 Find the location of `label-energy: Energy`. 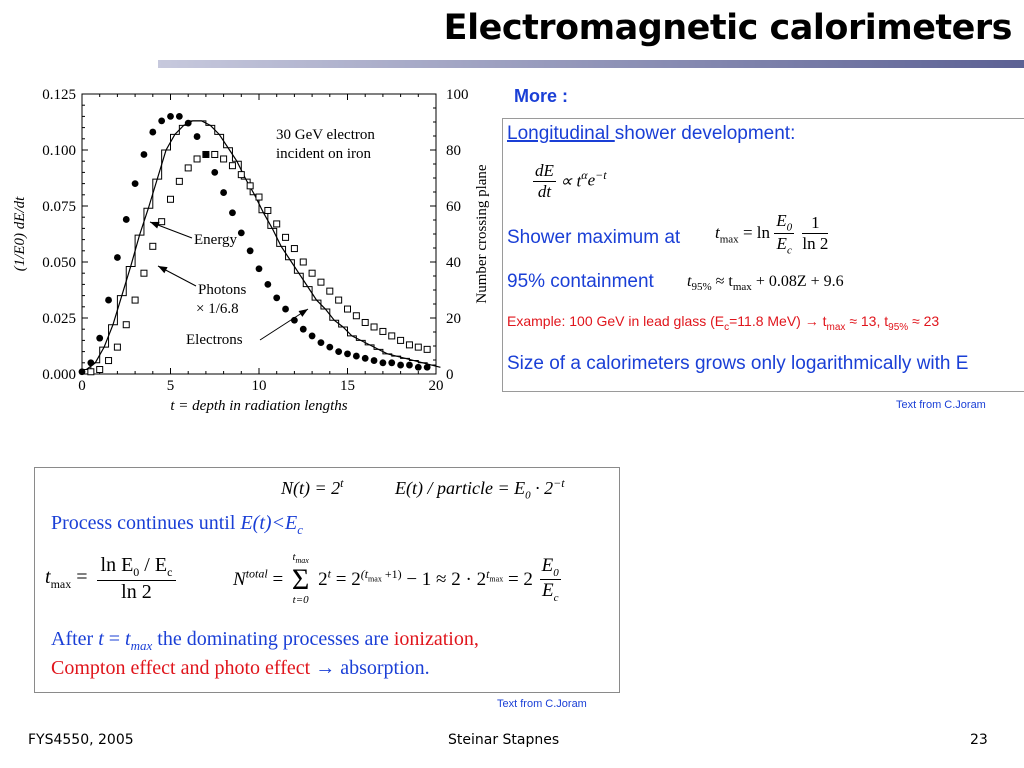

label-energy: Energy is located at coordinates (216, 240).